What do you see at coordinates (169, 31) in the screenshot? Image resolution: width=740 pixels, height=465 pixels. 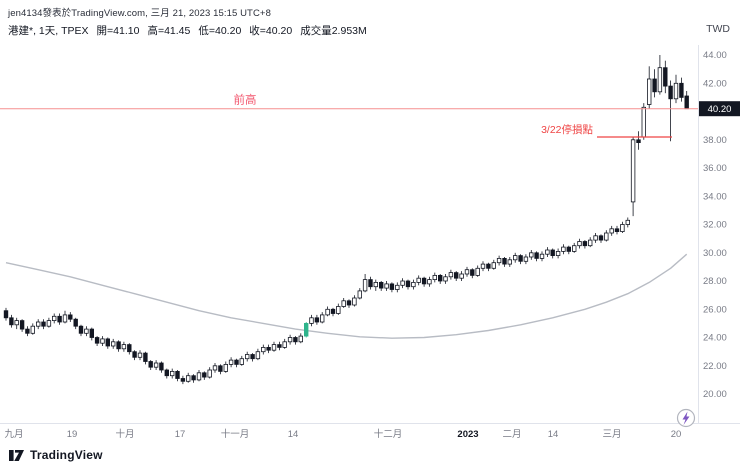 I see `legend-high: 高=41.45` at bounding box center [169, 31].